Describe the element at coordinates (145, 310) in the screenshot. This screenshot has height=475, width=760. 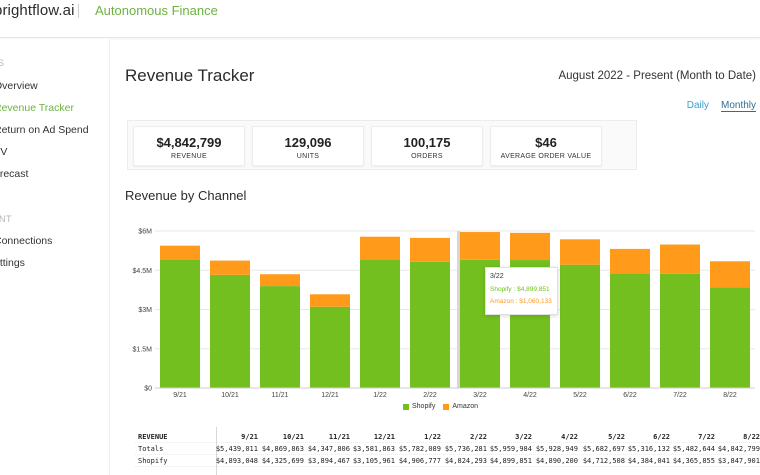
I see `y-tick-label: $3M` at that location.